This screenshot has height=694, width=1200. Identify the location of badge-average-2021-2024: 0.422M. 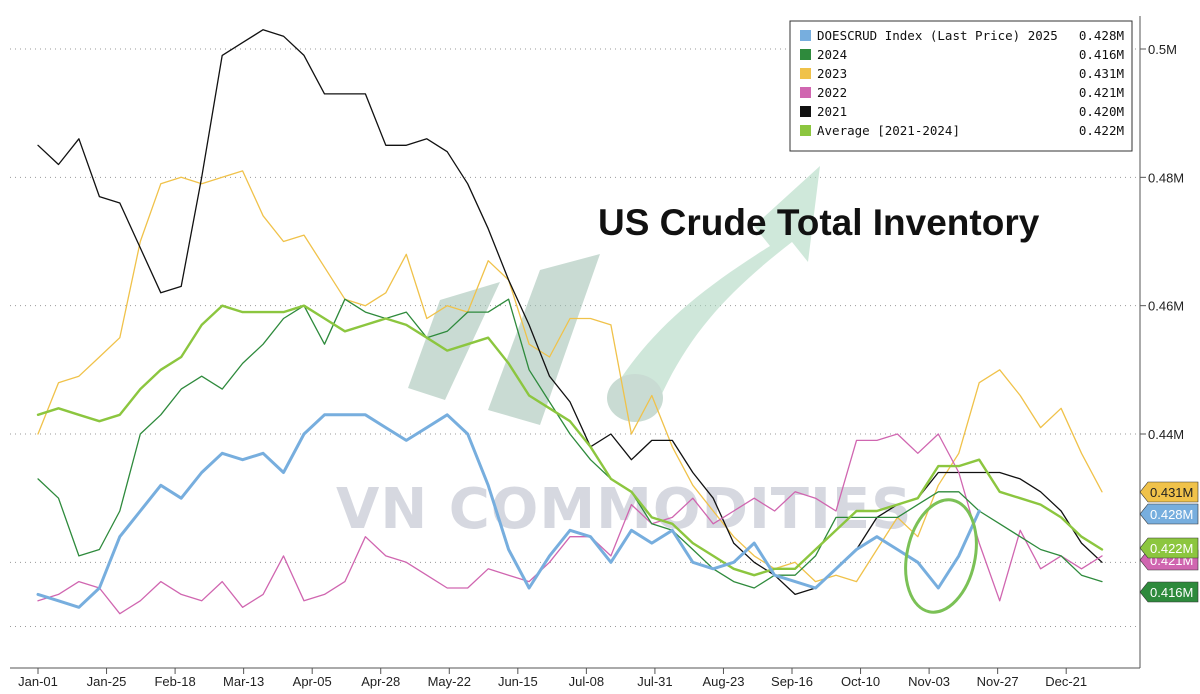
(1169, 548).